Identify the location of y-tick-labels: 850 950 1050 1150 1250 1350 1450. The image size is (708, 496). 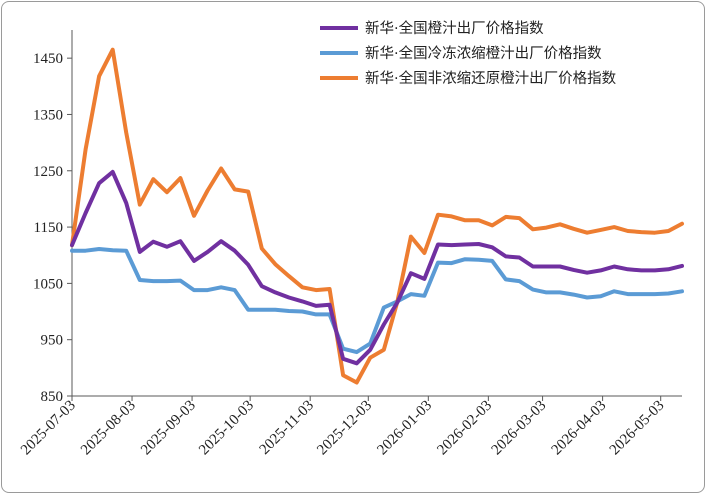
(52, 228).